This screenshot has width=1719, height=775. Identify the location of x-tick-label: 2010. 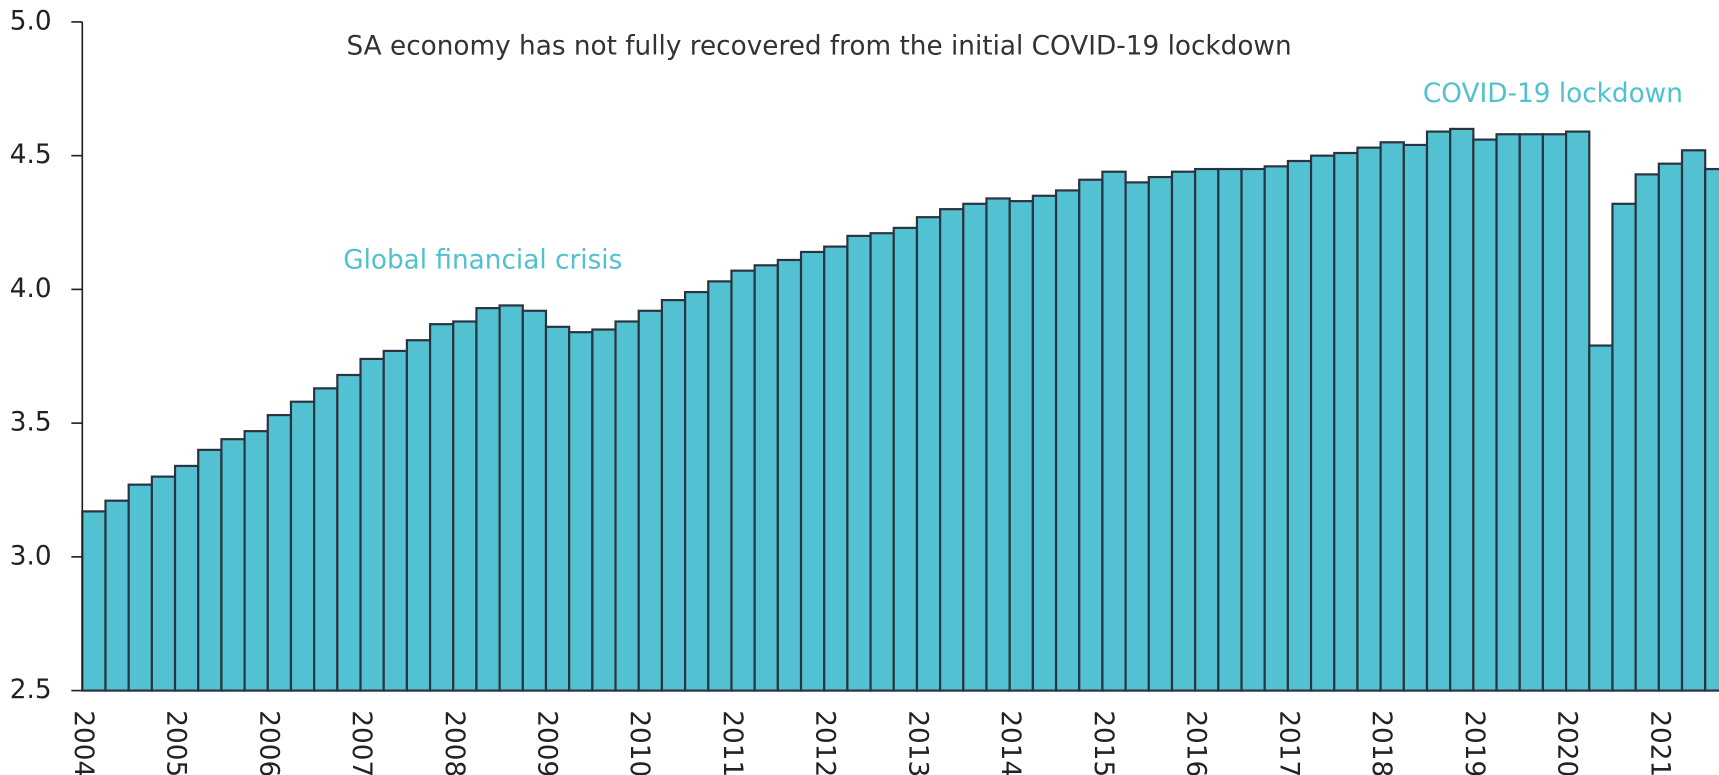
(639, 742).